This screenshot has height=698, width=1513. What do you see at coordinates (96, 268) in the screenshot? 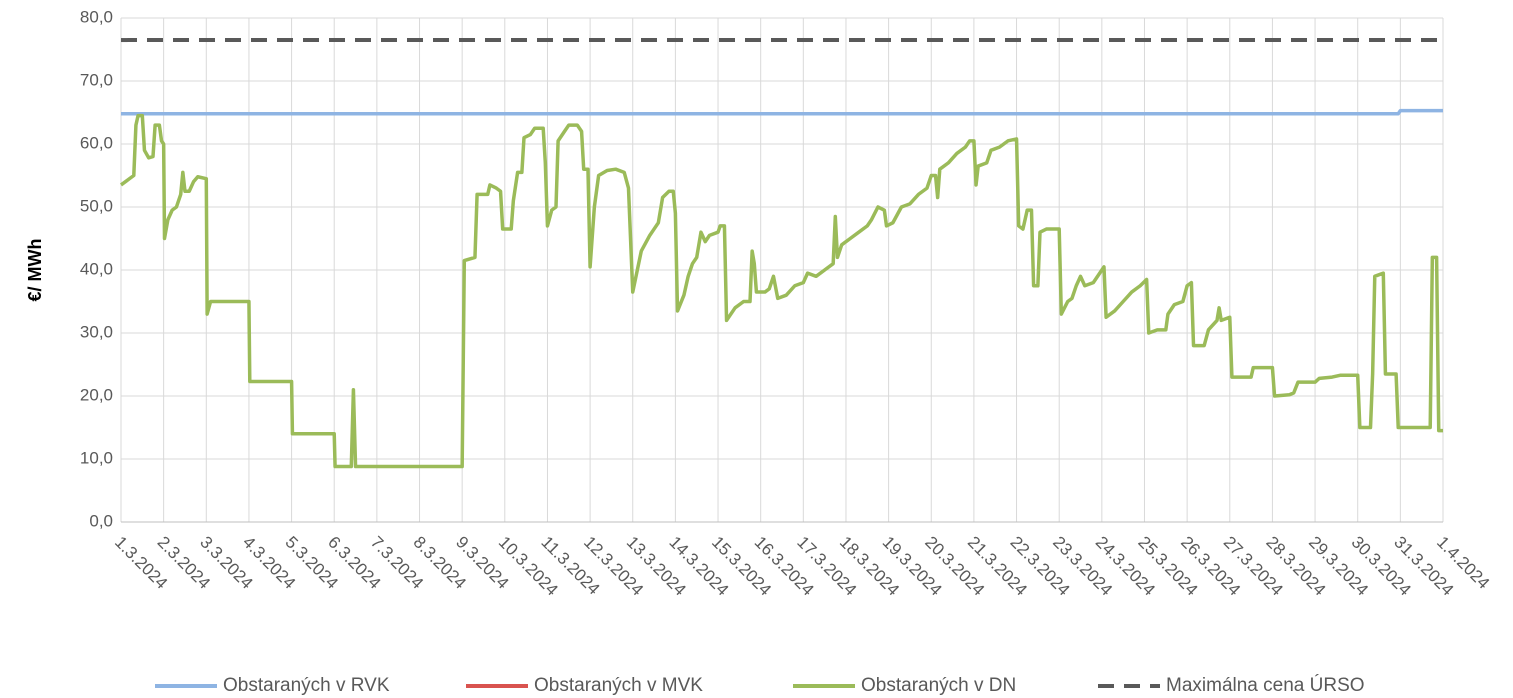
I see `y-tick-label: 40,0` at bounding box center [96, 268].